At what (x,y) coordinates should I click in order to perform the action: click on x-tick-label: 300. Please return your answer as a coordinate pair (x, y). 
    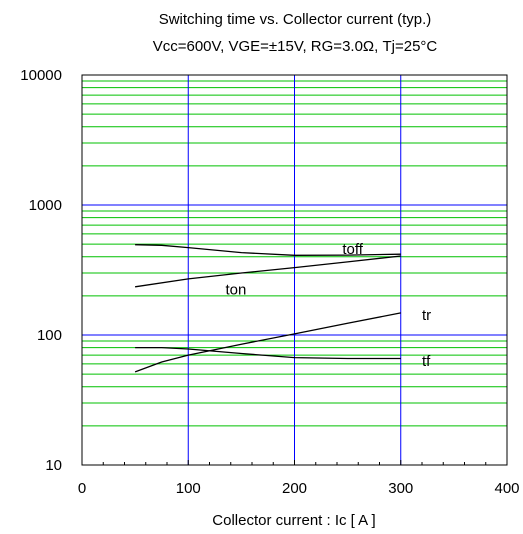
    Looking at the image, I should click on (400, 488).